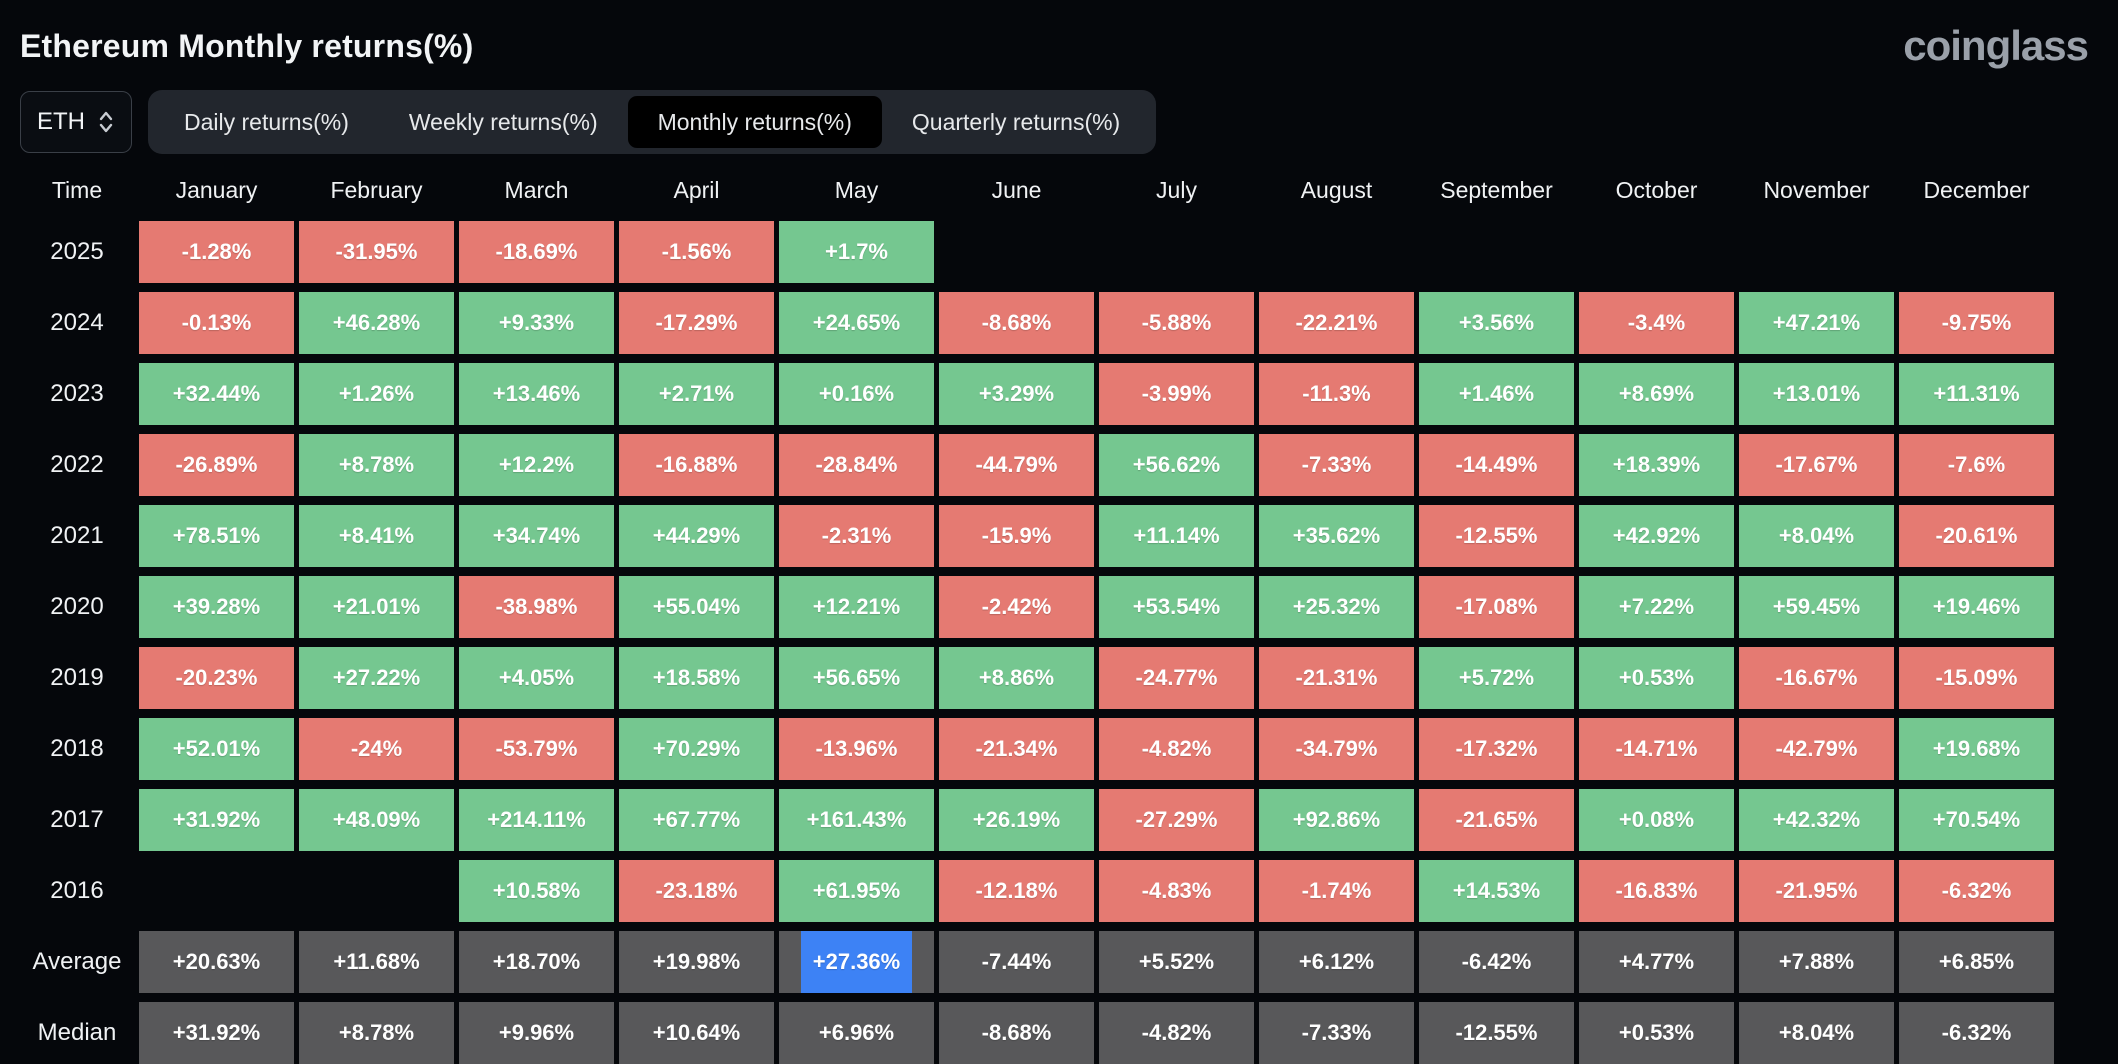 This screenshot has width=2118, height=1064. Describe the element at coordinates (1176, 323) in the screenshot. I see `cell-2024-july: -5.88%` at that location.